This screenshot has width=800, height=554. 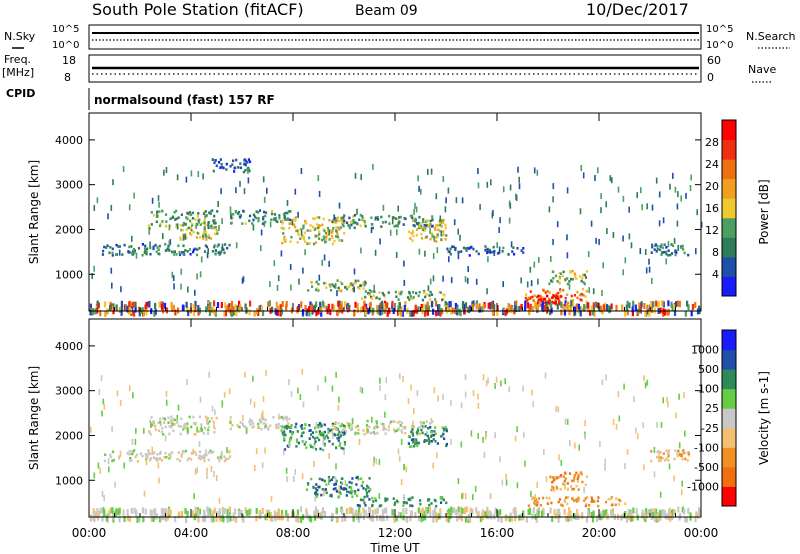 What do you see at coordinates (703, 486) in the screenshot?
I see `velocity-colorbar-tick: -1000` at bounding box center [703, 486].